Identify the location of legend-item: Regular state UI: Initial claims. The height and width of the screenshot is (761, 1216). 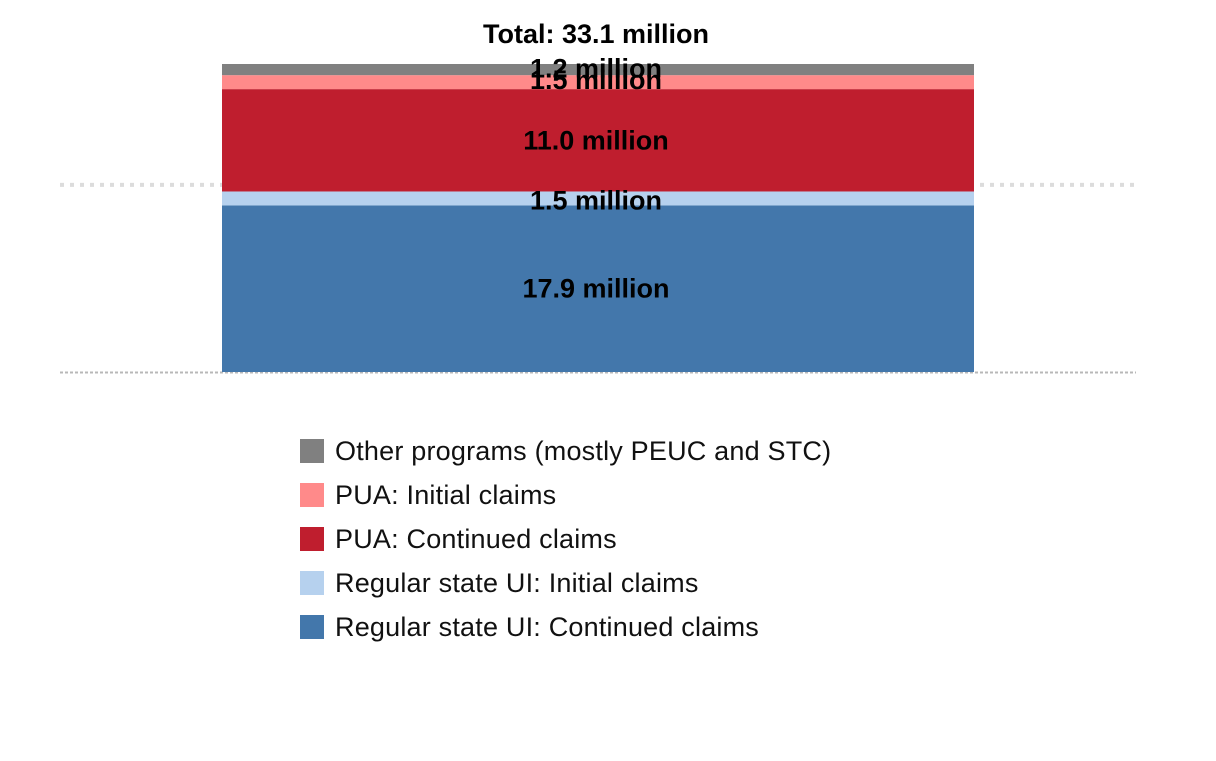
(650, 583).